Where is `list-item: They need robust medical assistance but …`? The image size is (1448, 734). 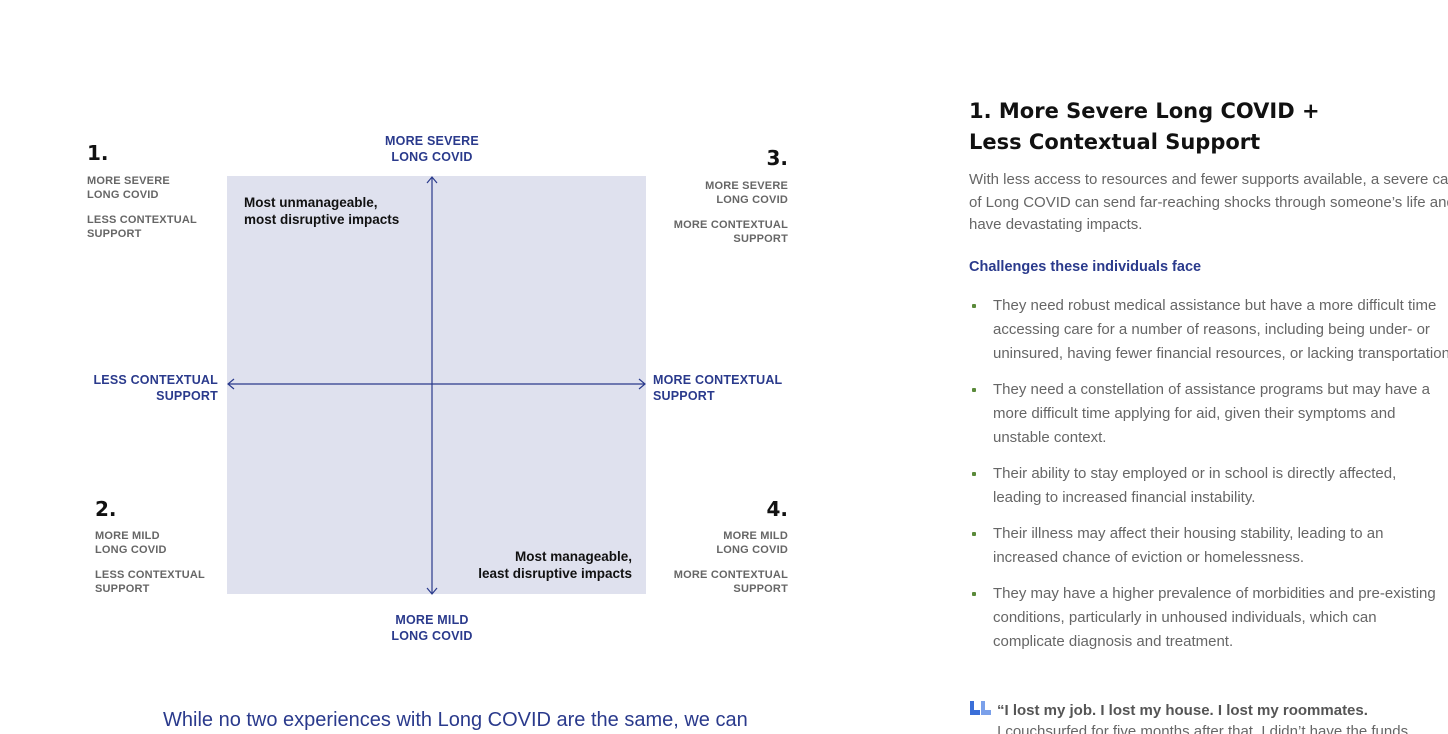
list-item: They need robust medical assistance but … is located at coordinates (1208, 330).